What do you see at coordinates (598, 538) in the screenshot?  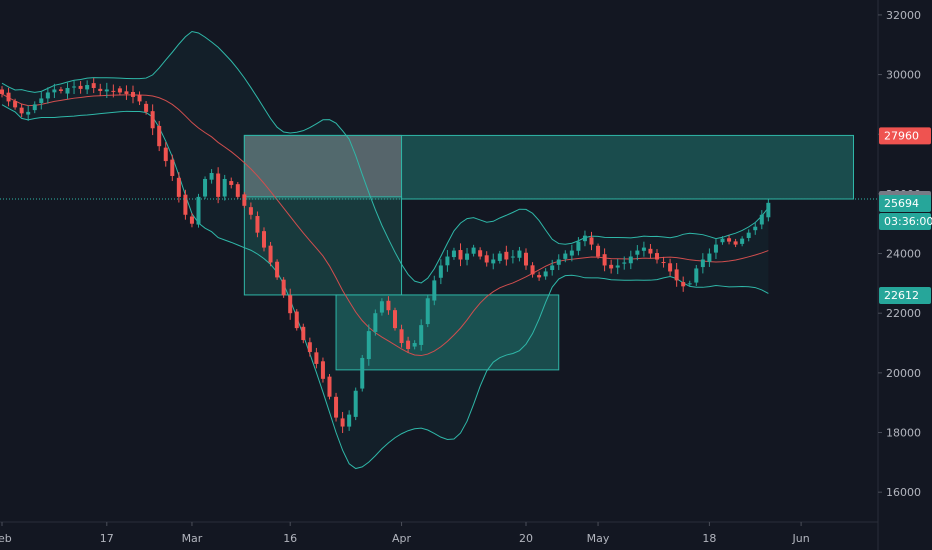 I see `x-tick-label: May` at bounding box center [598, 538].